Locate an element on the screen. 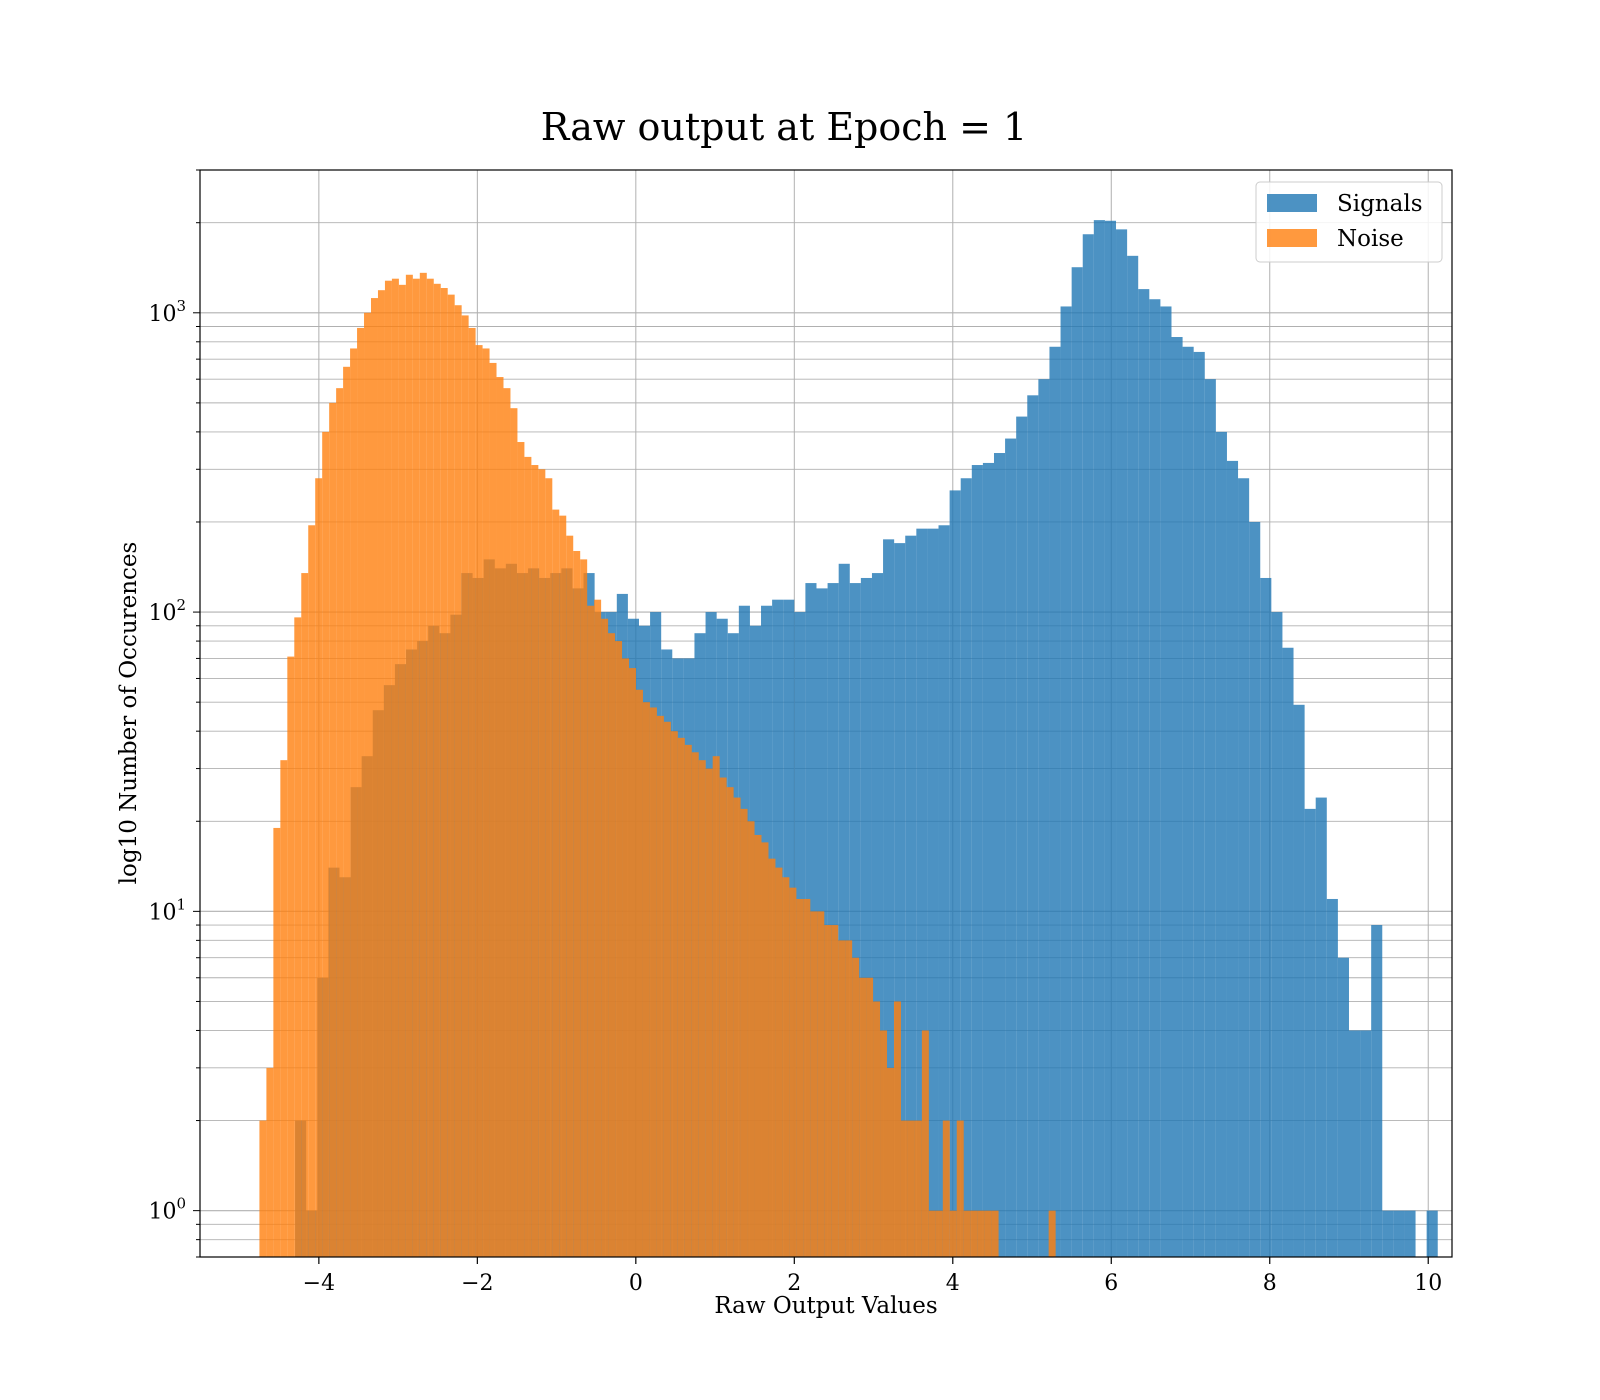 The image size is (1600, 1400). y-axis: 100 101 102 103 is located at coordinates (174, 713).